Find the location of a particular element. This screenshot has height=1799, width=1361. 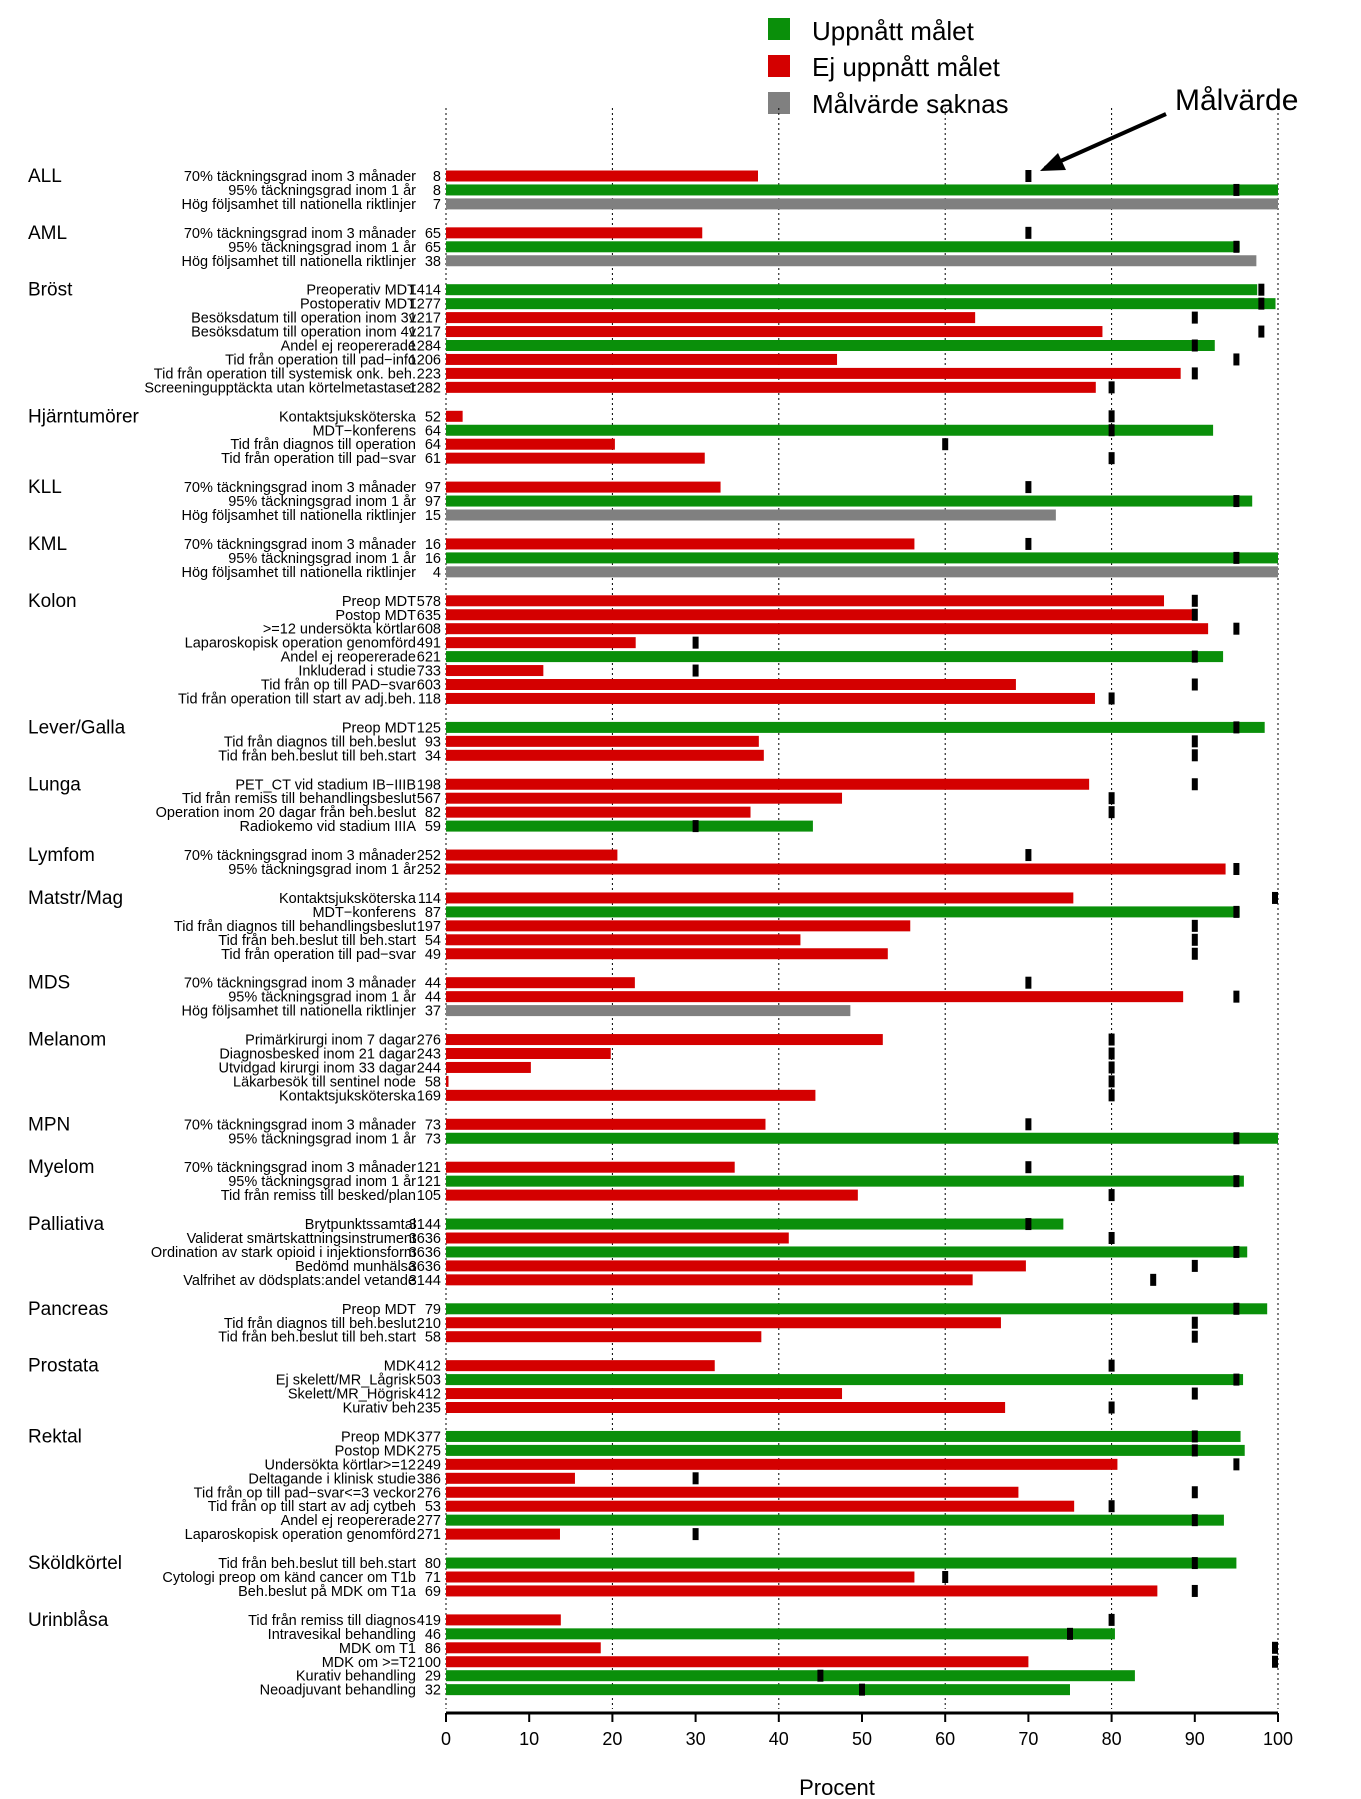

group-label: Prostata is located at coordinates (63, 1366).